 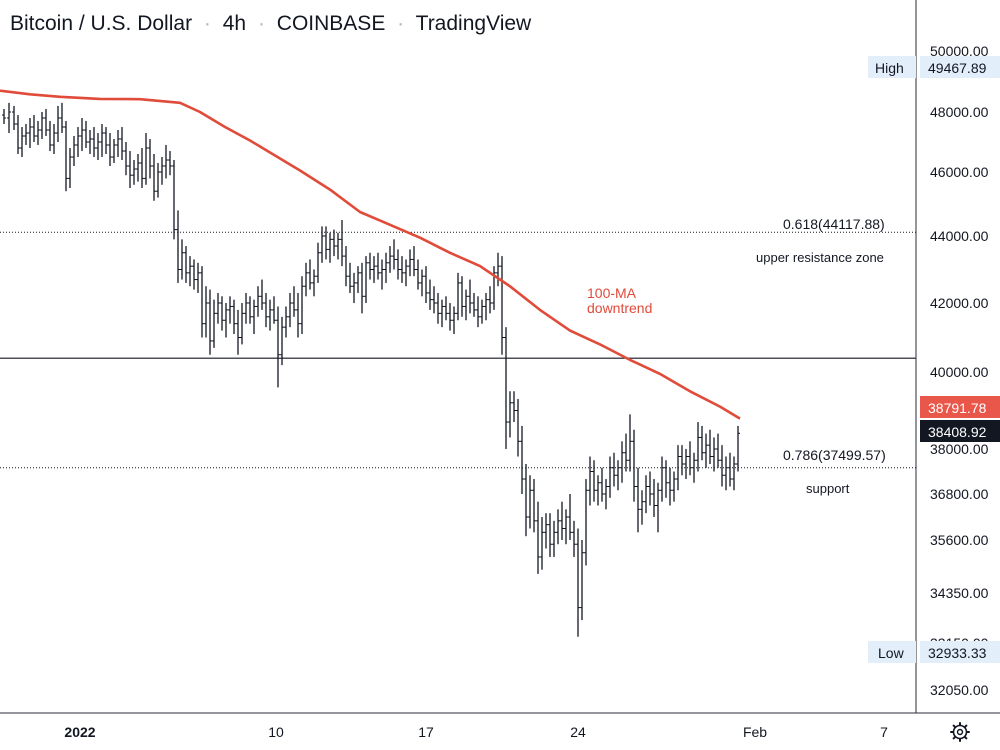 What do you see at coordinates (959, 593) in the screenshot?
I see `price-tick-label: 34350.00` at bounding box center [959, 593].